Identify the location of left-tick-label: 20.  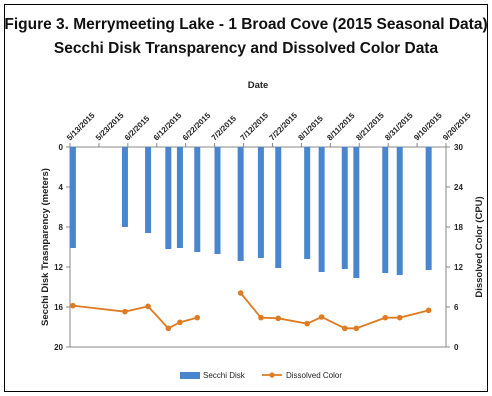
(58, 347).